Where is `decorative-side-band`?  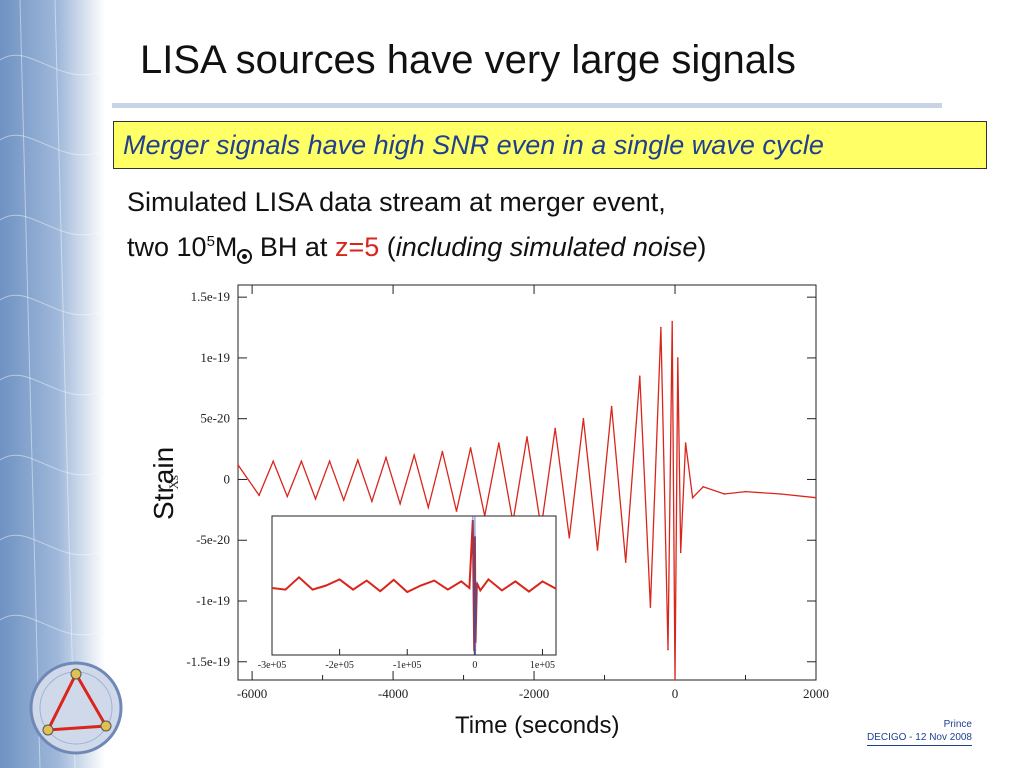 decorative-side-band is located at coordinates (52, 384).